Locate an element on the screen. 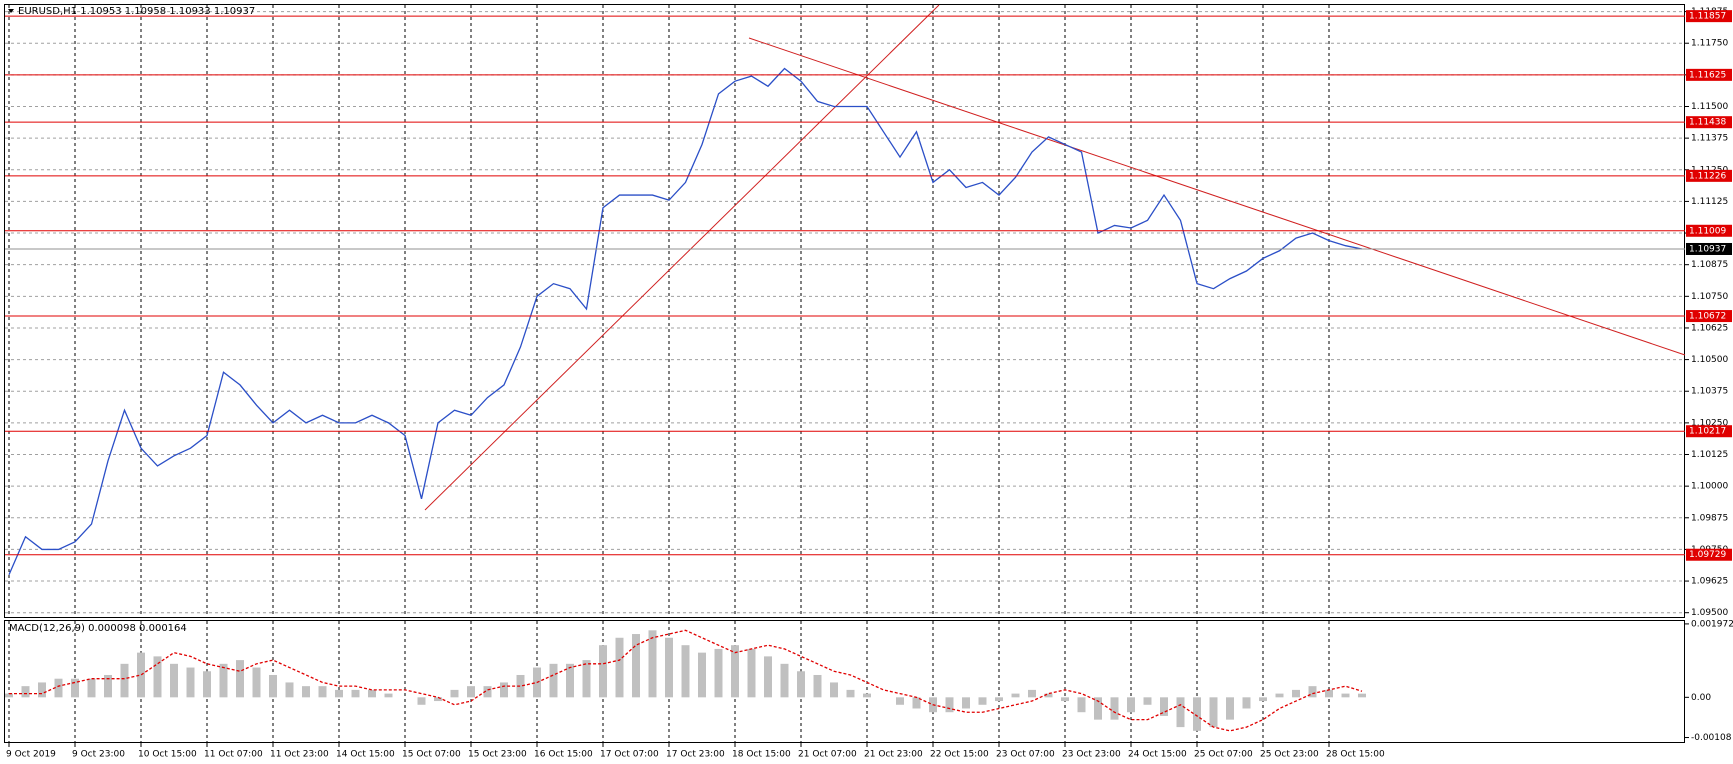  x-tick-label: 21 Oct 23:00 is located at coordinates (893, 755).